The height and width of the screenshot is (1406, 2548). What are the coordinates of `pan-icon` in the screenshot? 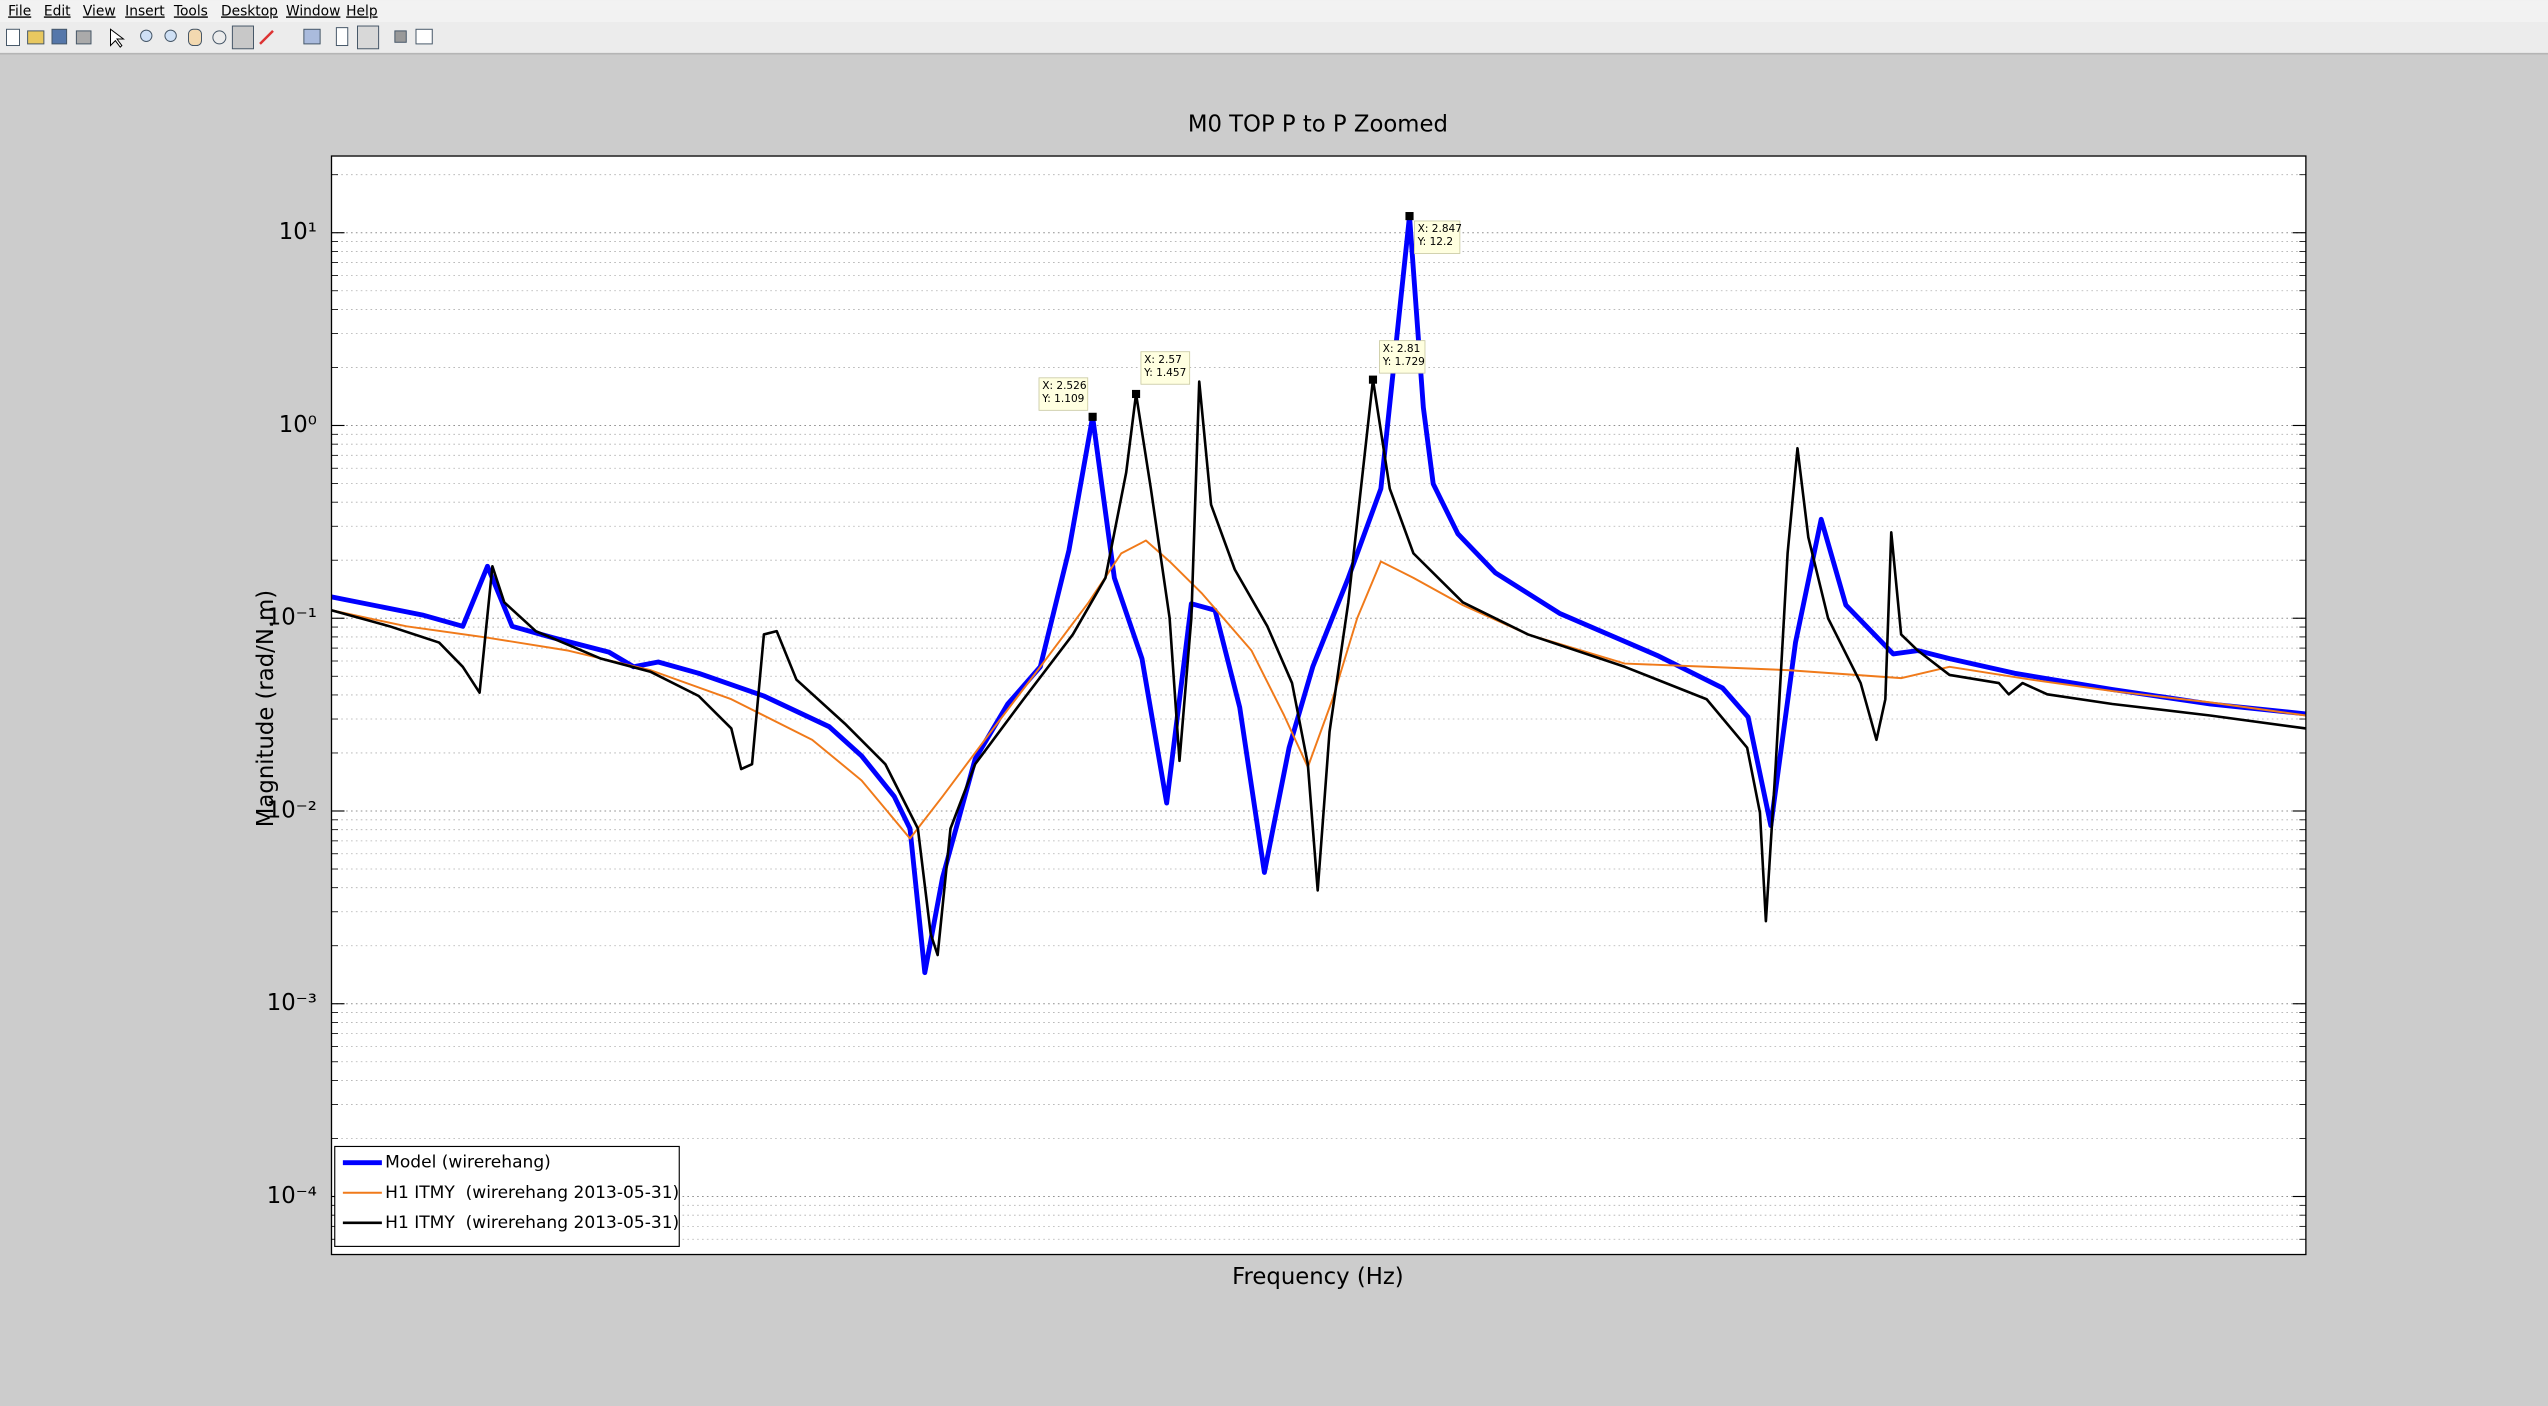 It's located at (195, 37).